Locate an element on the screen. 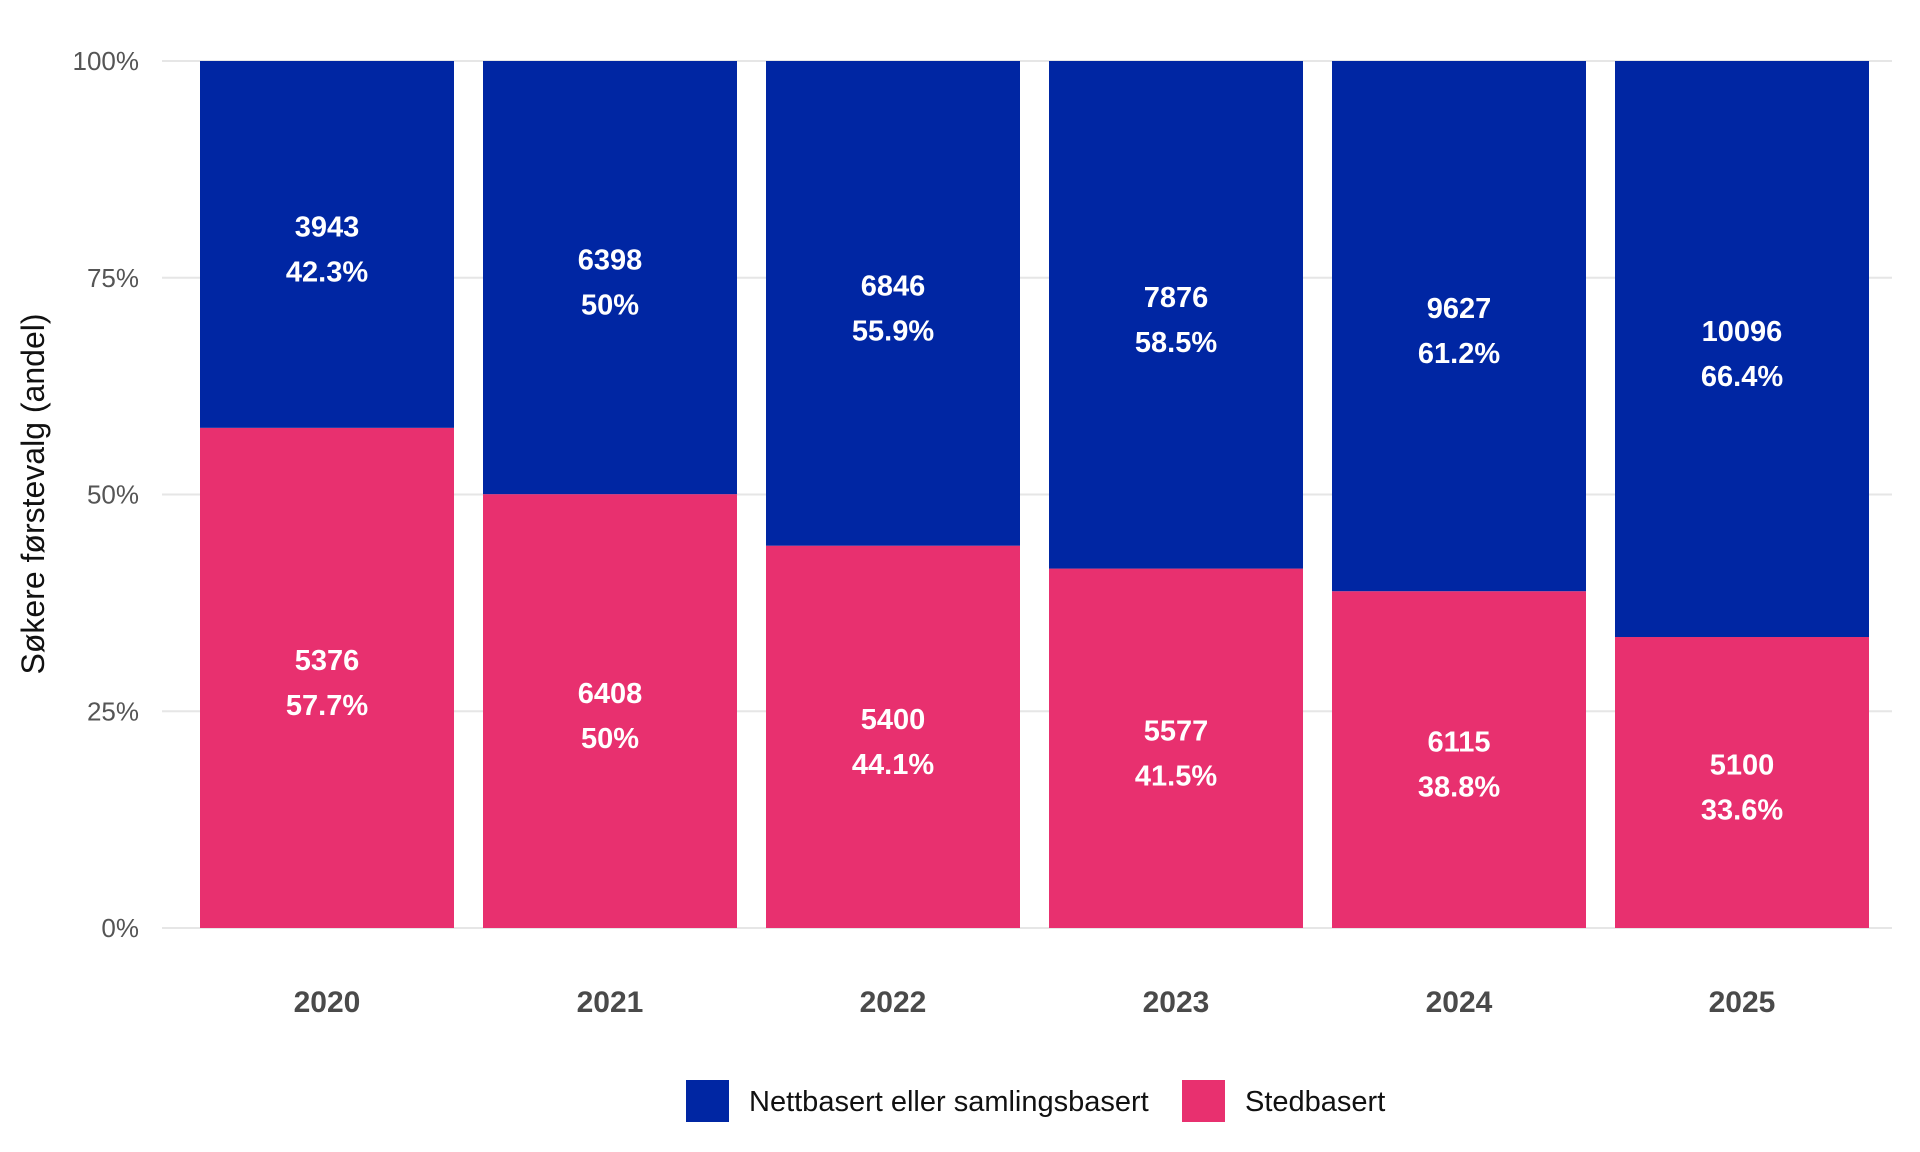 Image resolution: width=1920 pixels, height=1152 pixels. bar-value-label: 5376 is located at coordinates (327, 661).